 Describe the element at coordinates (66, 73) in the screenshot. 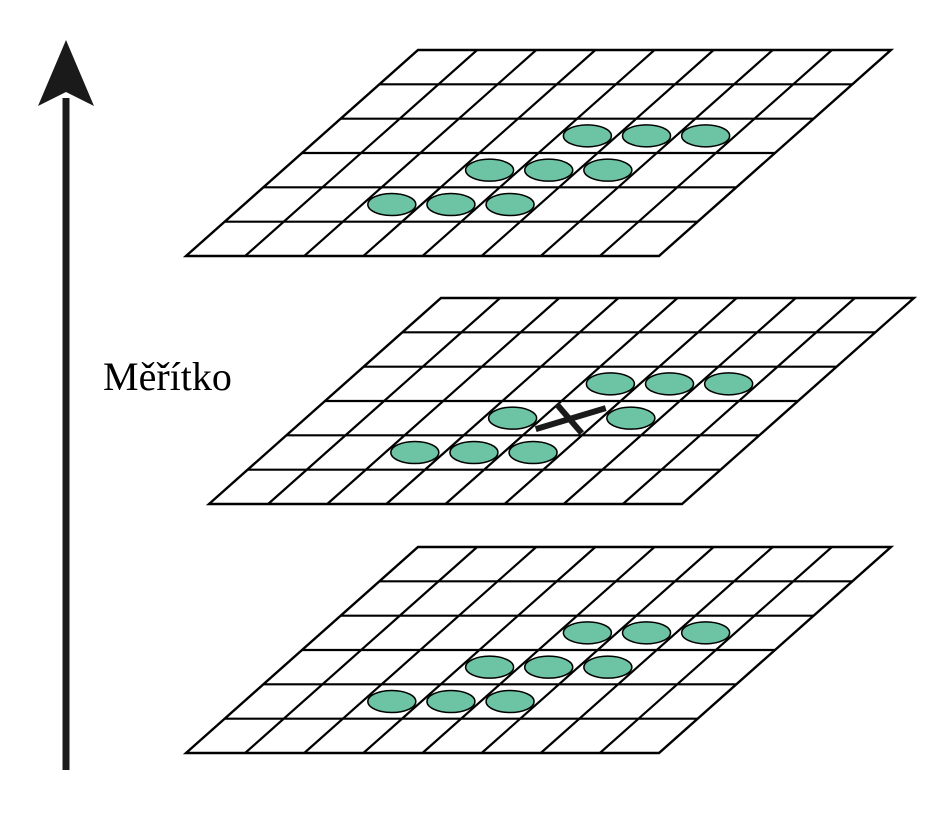

I see `arrow-up-icon` at that location.